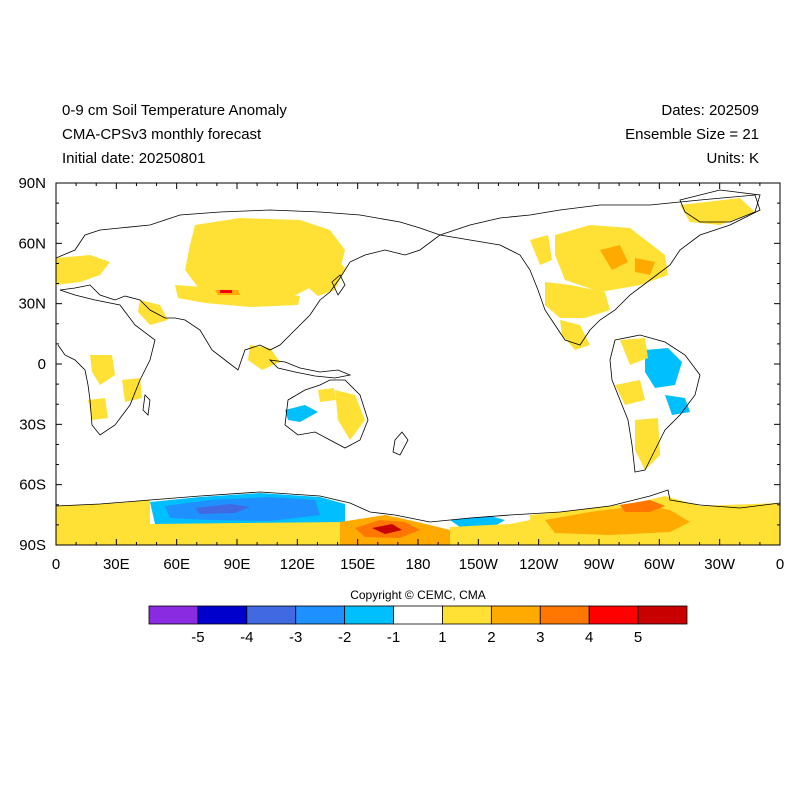 The height and width of the screenshot is (800, 800). I want to click on lon-label: 120E, so click(297, 564).